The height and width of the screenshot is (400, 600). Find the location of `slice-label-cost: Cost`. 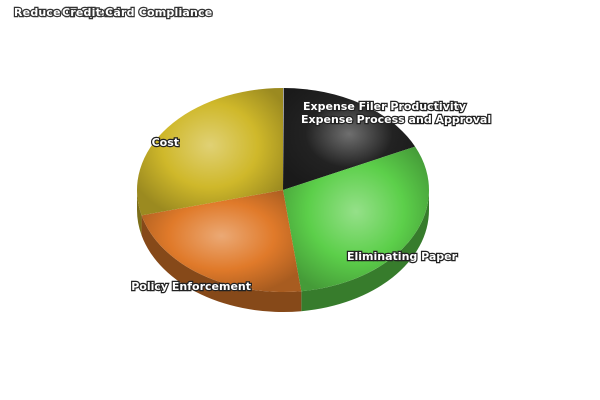

slice-label-cost: Cost is located at coordinates (165, 142).